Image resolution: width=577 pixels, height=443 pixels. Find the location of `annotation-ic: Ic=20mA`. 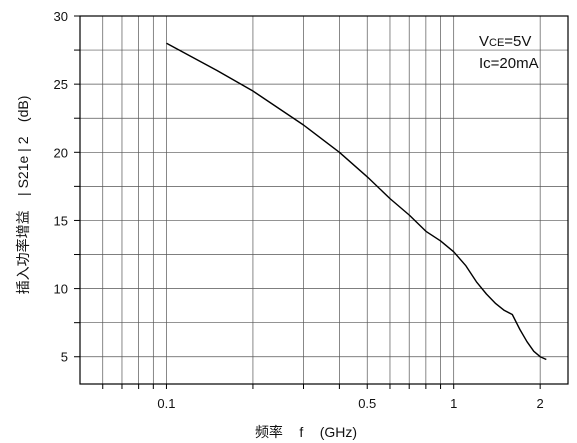

annotation-ic: Ic=20mA is located at coordinates (509, 63).